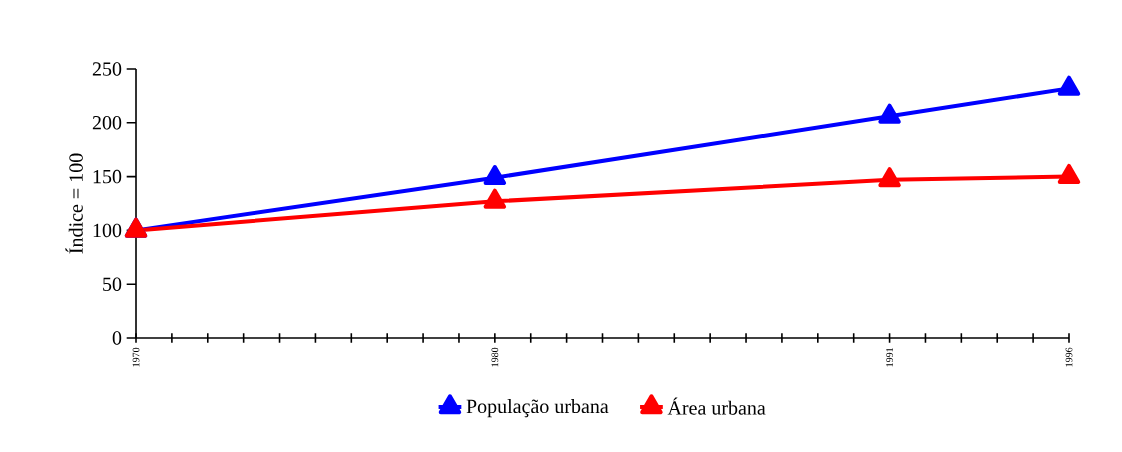  Describe the element at coordinates (136, 357) in the screenshot. I see `x-tick-label: 1970` at that location.